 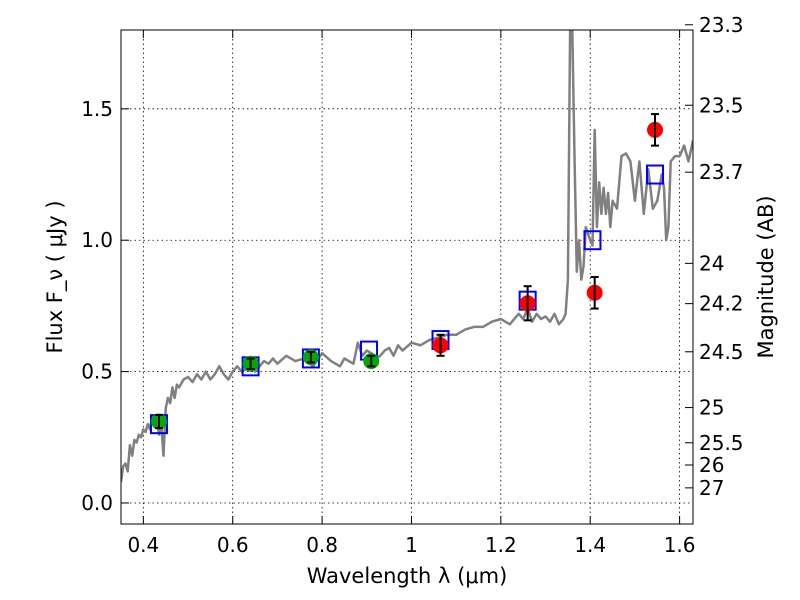 What do you see at coordinates (407, 576) in the screenshot?
I see `x-axis-label: Wavelength λ (μm)` at bounding box center [407, 576].